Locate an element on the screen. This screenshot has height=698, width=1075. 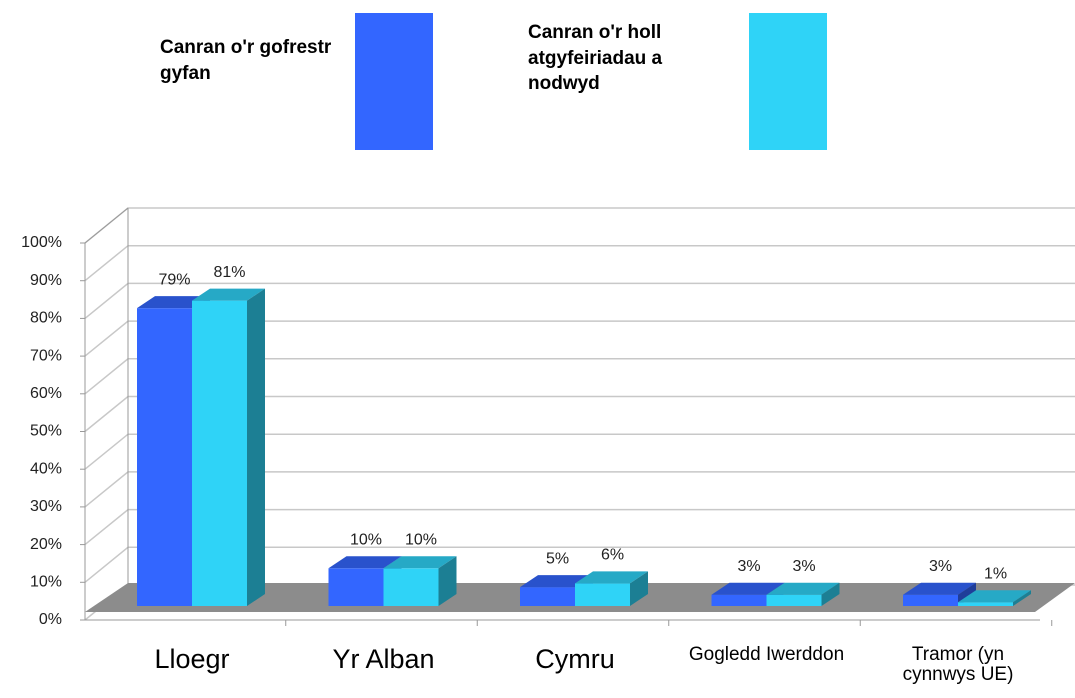
legend-label: Canran o'r gofrestr gyfan is located at coordinates (246, 60).